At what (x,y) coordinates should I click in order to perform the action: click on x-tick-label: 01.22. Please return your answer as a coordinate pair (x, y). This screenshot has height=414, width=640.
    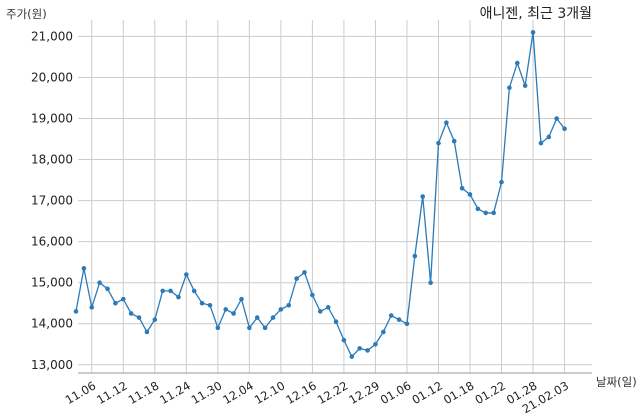
    Looking at the image, I should click on (490, 392).